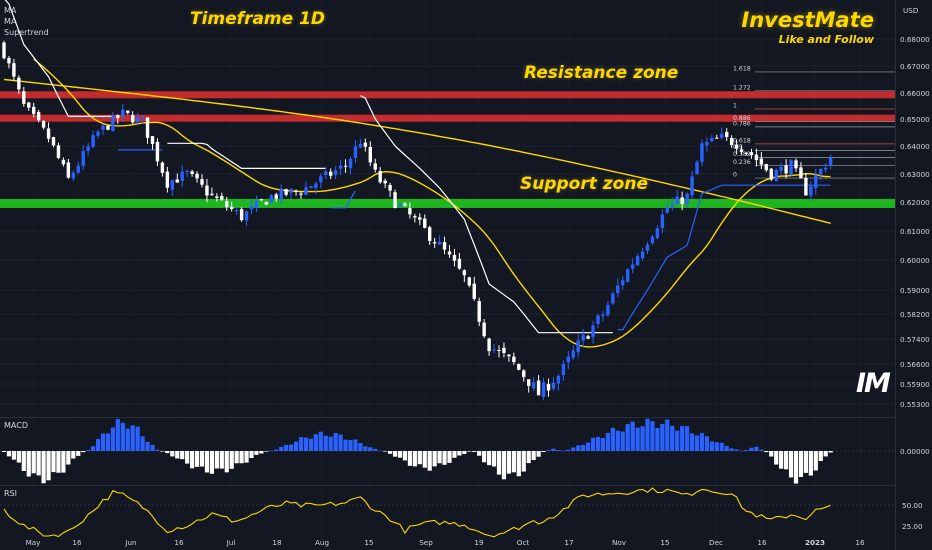  What do you see at coordinates (716, 542) in the screenshot?
I see `x-tick-label: Dec` at bounding box center [716, 542].